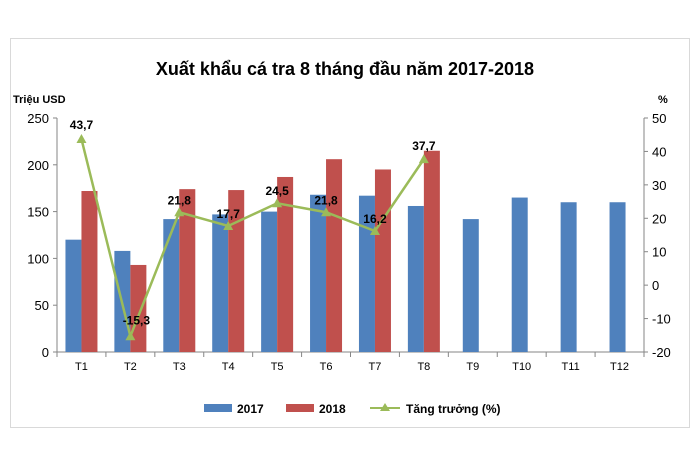  Describe the element at coordinates (659, 151) in the screenshot. I see `y2-tick-label: 40` at that location.